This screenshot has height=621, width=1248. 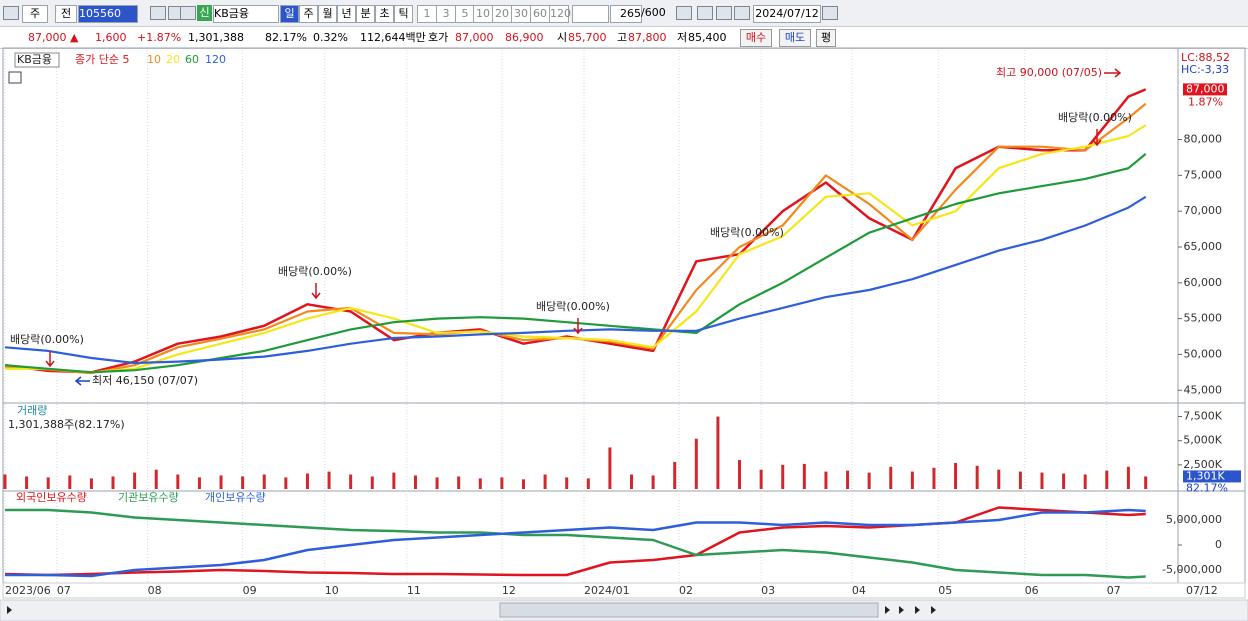 What do you see at coordinates (689, 610) in the screenshot?
I see `scroll-thumb` at bounding box center [689, 610].